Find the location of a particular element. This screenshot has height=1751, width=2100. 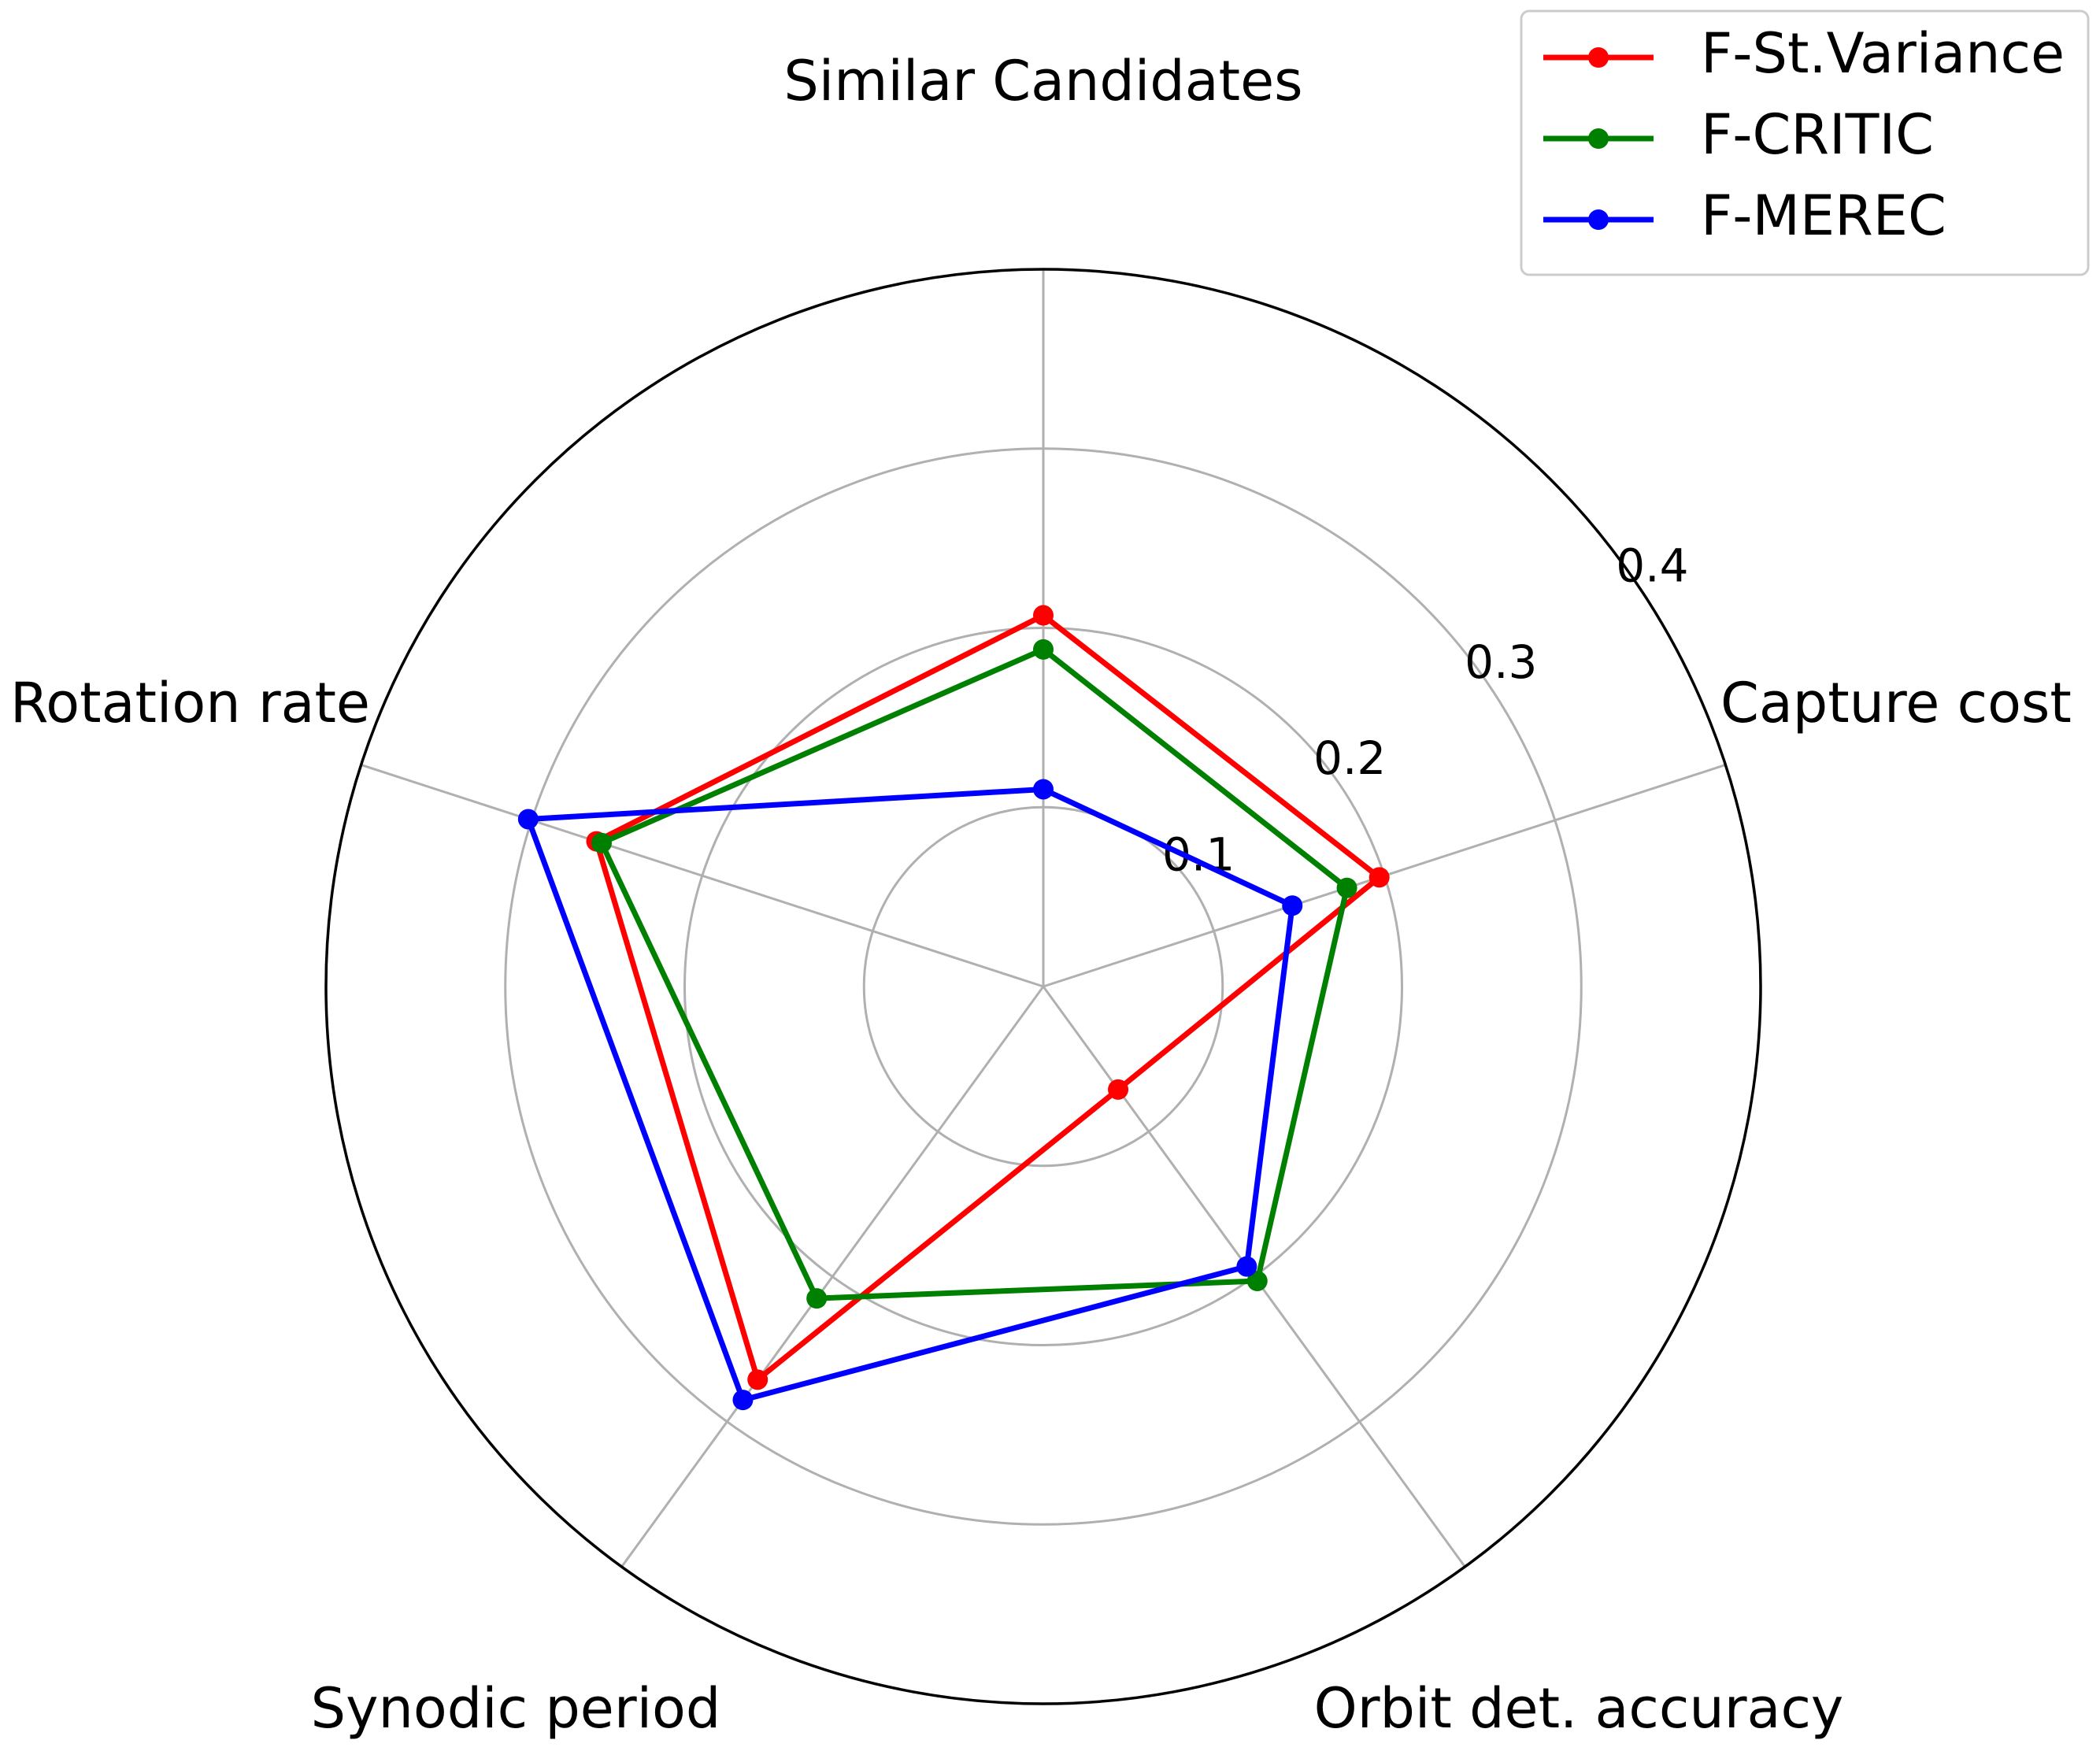

spoke-rotation-rate is located at coordinates (703, 876).